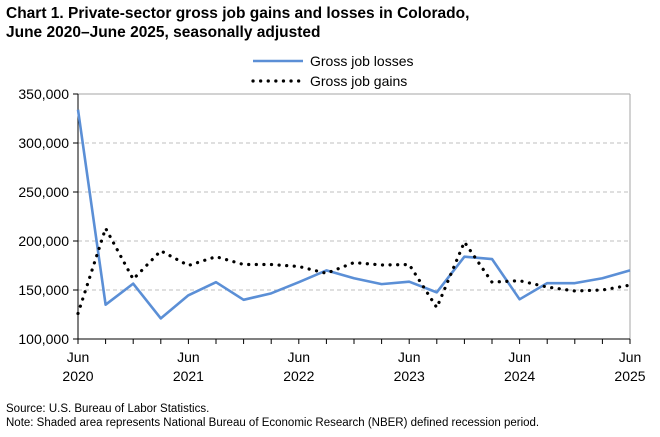 The width and height of the screenshot is (660, 437). Describe the element at coordinates (43, 339) in the screenshot. I see `y-tick-label: 100,000` at that location.